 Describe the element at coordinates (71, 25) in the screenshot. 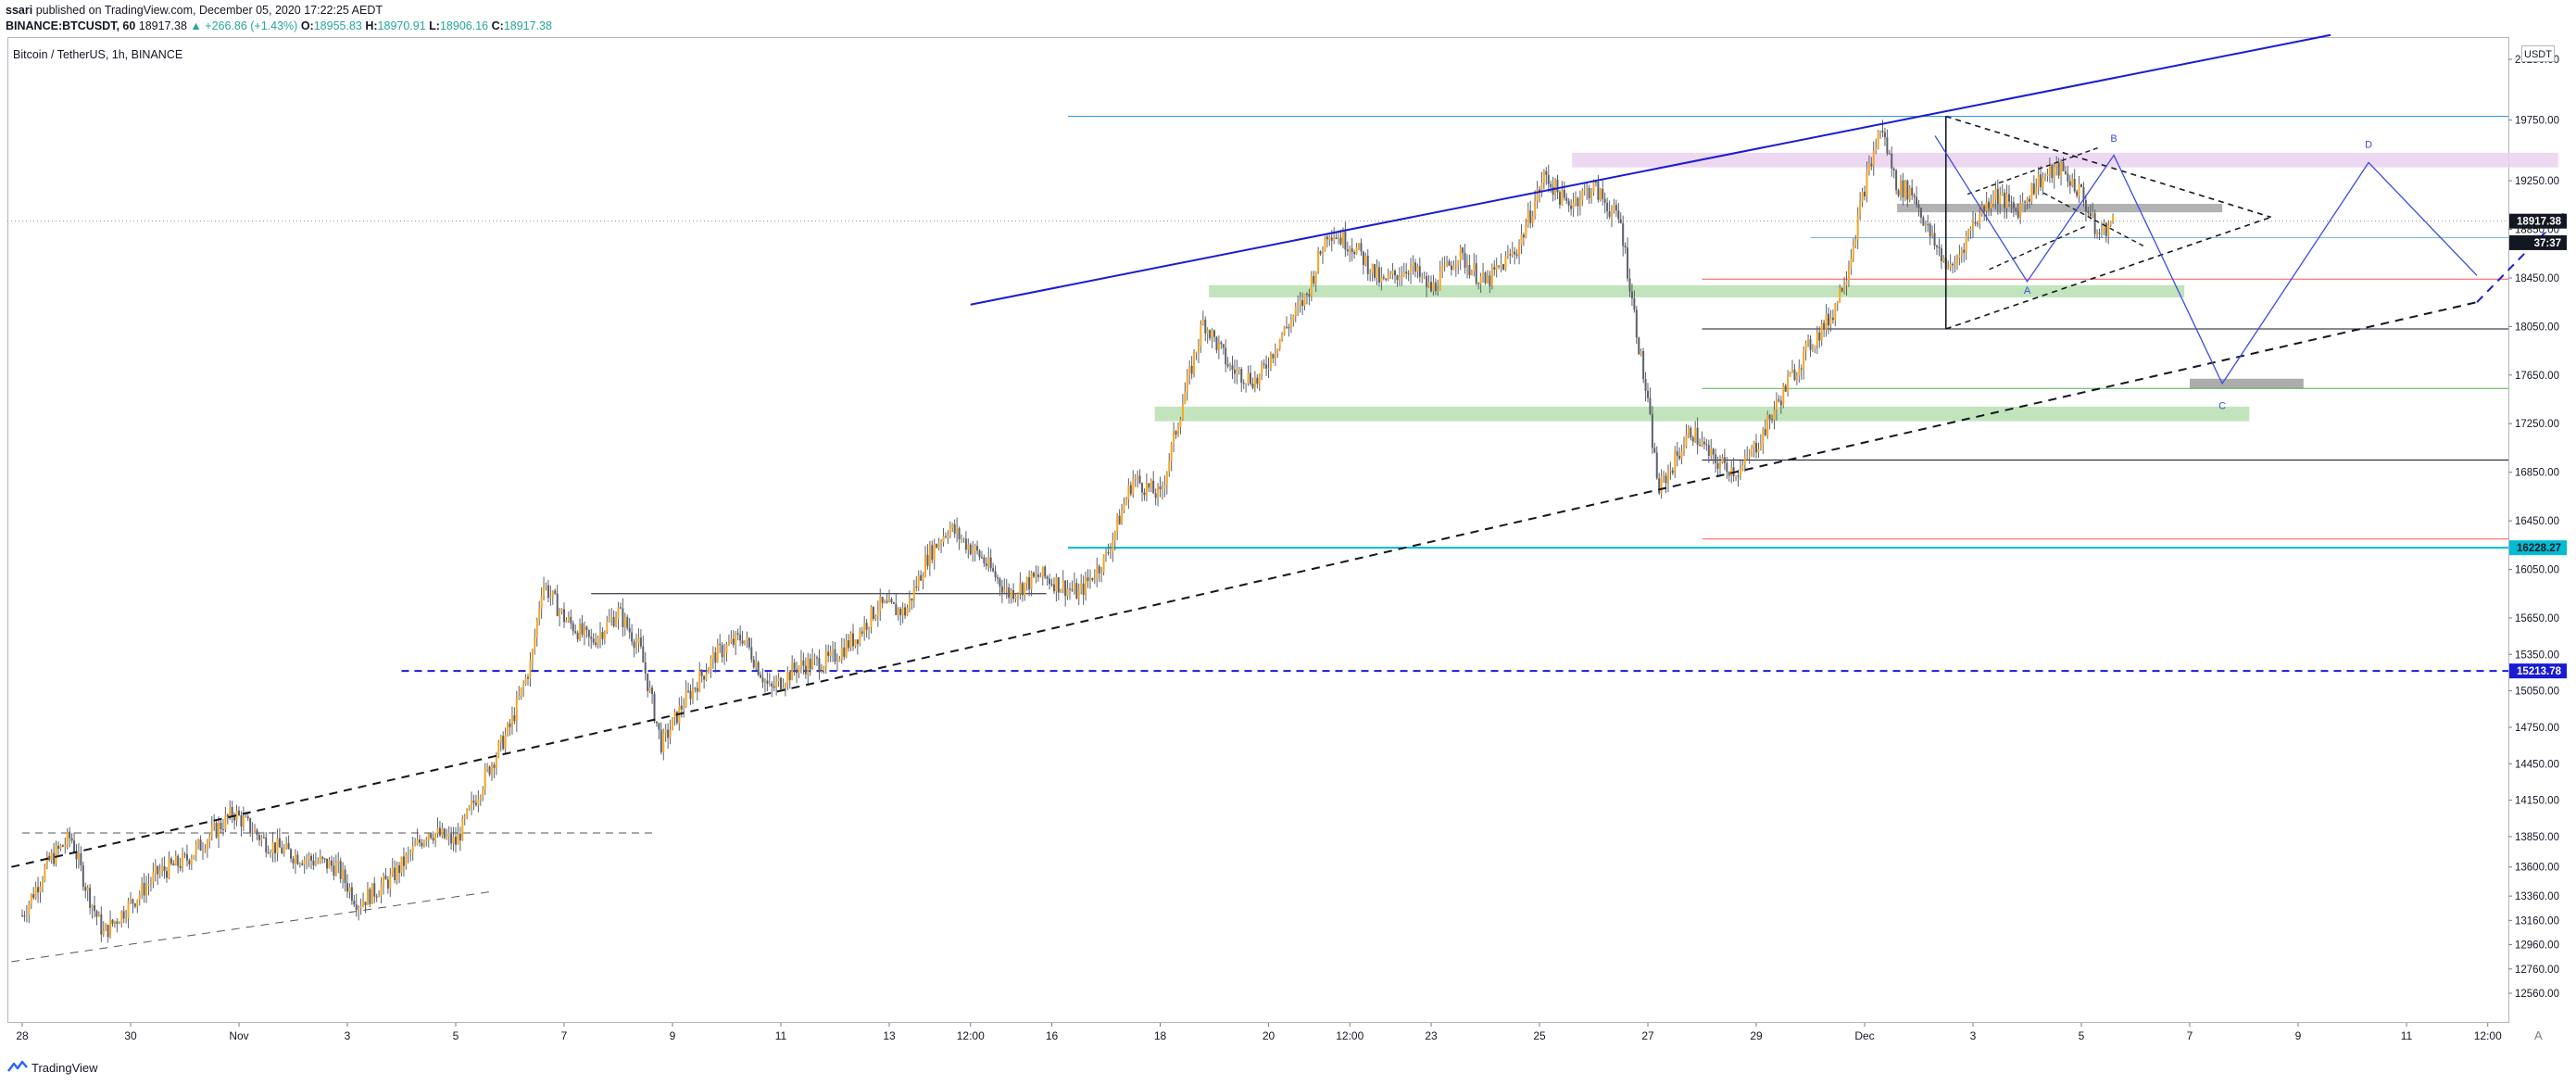

I see `symbol-label: BINANCE:BTCUSDT, 60` at that location.